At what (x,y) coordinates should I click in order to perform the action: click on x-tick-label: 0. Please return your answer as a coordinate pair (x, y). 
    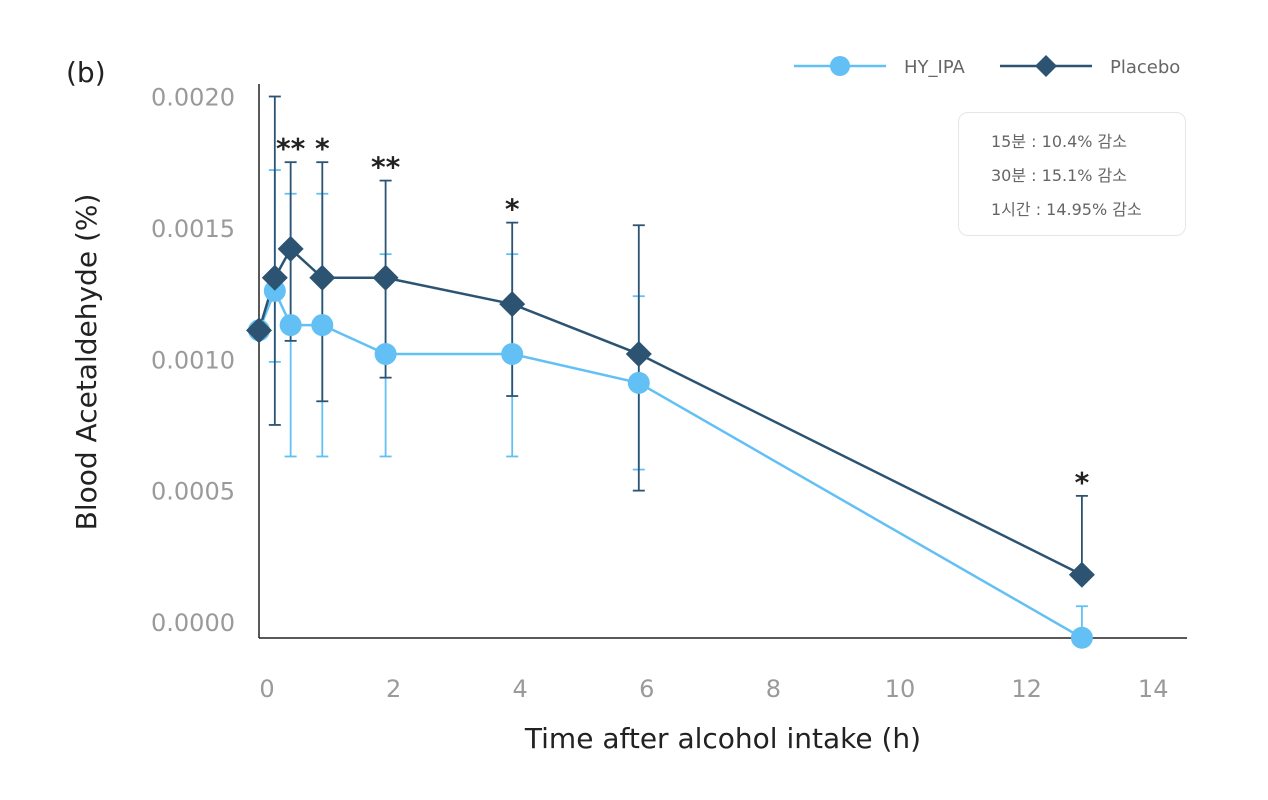
    Looking at the image, I should click on (266, 689).